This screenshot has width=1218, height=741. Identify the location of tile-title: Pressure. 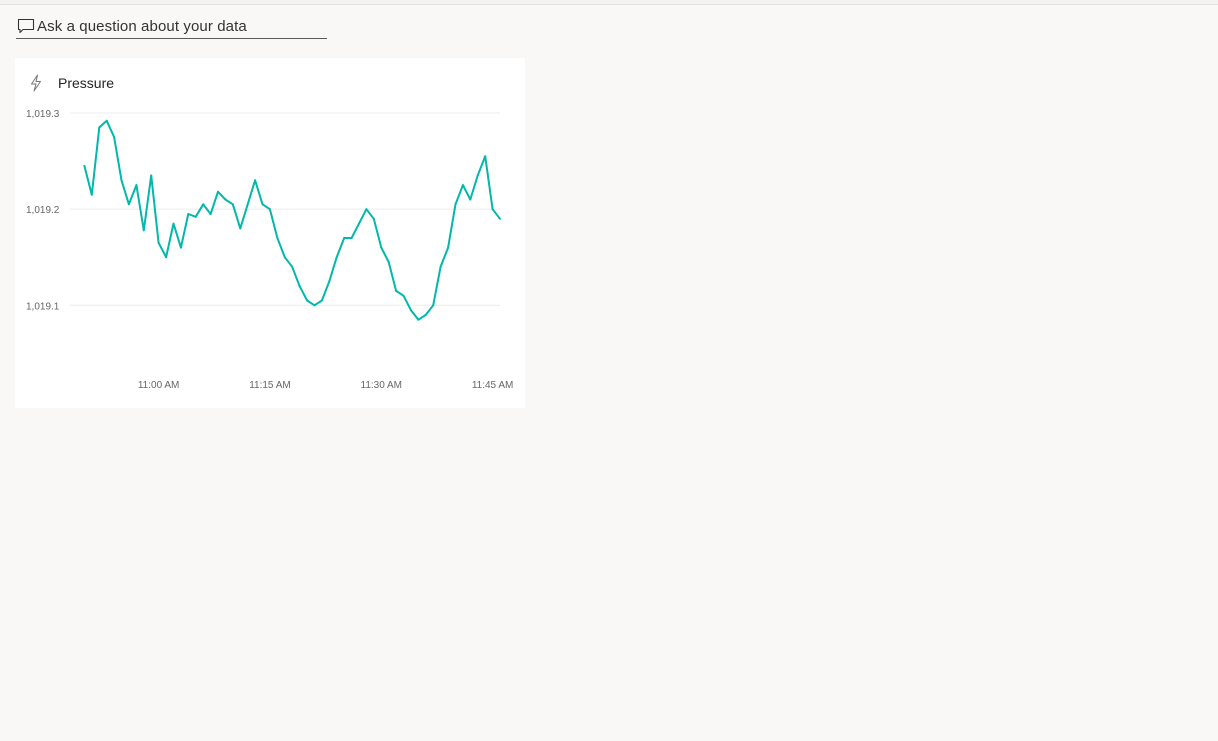
(86, 83).